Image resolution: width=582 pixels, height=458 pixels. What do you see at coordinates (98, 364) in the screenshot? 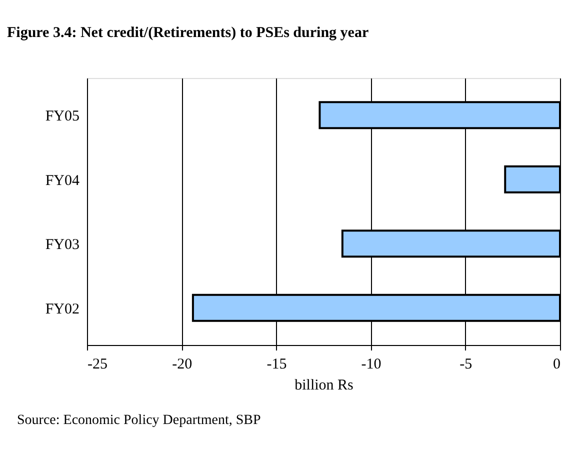
I see `x-tick-label: -25` at bounding box center [98, 364].